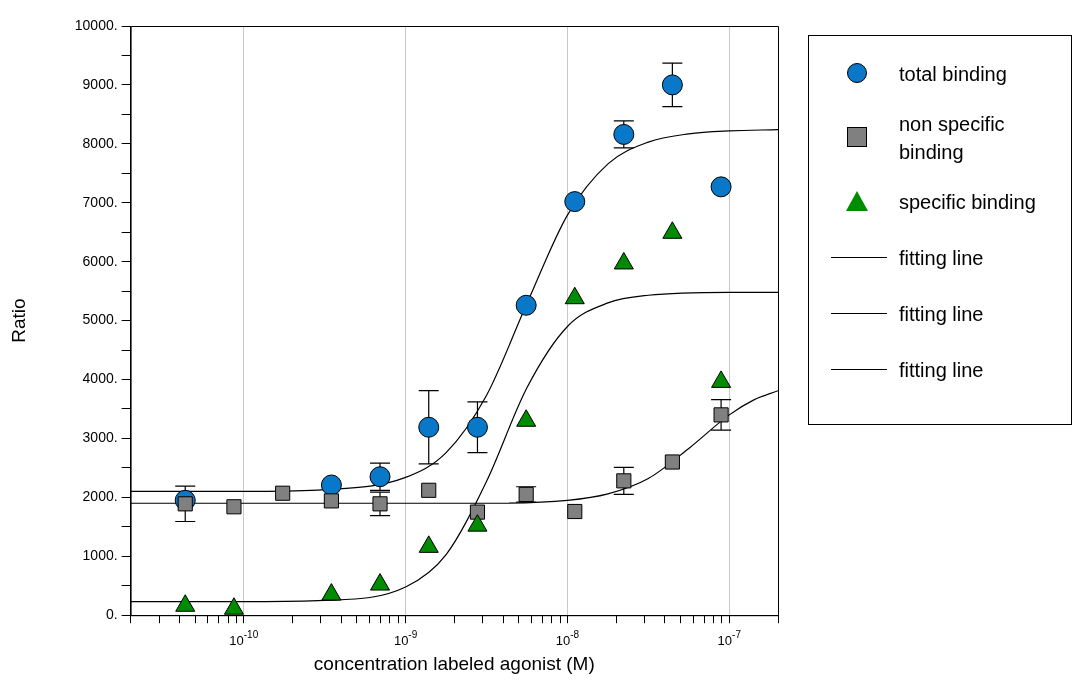 This screenshot has height=680, width=1074. I want to click on y-tick-label: 2000., so click(100, 496).